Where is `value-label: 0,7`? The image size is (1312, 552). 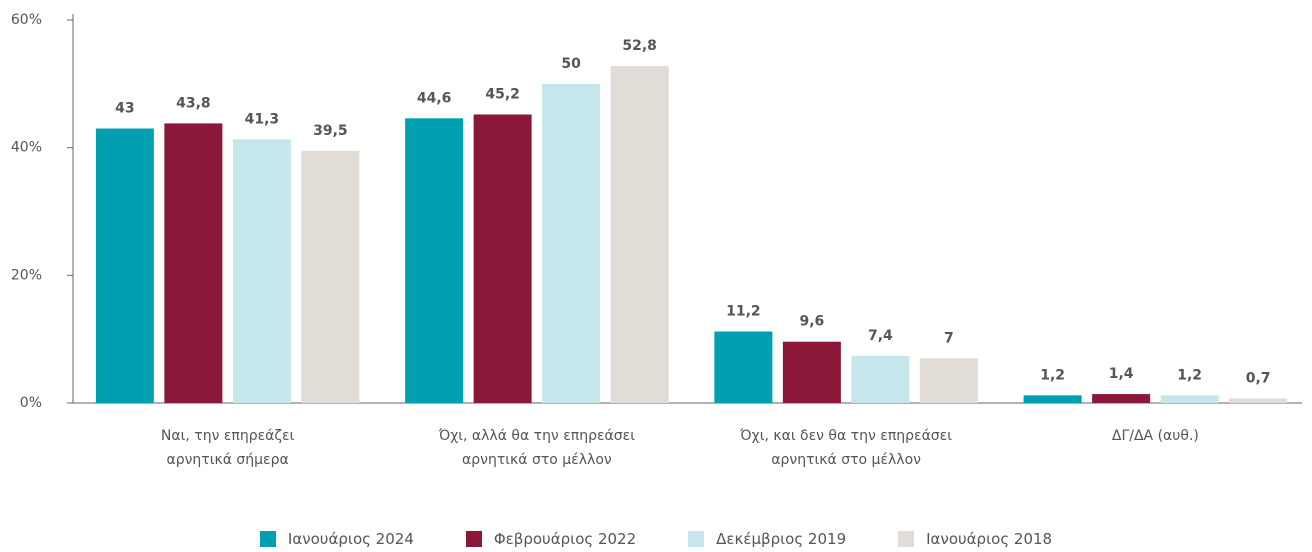
value-label: 0,7 is located at coordinates (1258, 379).